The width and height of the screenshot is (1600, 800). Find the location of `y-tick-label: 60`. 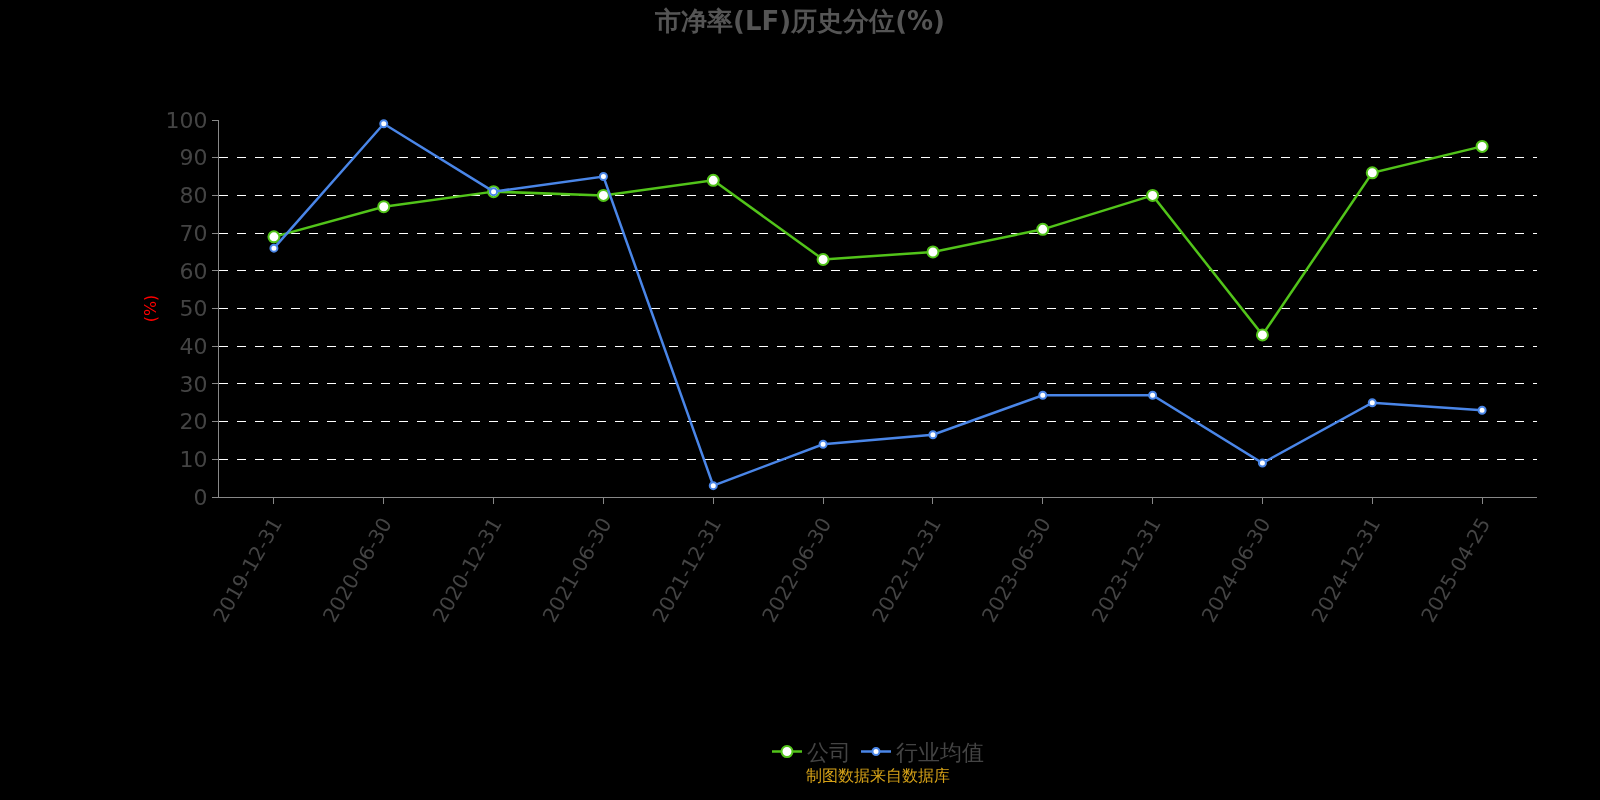

y-tick-label: 60 is located at coordinates (193, 271).